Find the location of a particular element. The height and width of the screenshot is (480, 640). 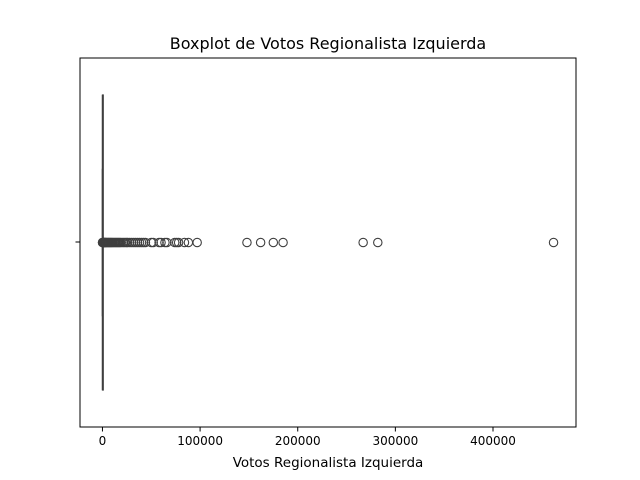

x-tick-label: 200000 is located at coordinates (298, 441).